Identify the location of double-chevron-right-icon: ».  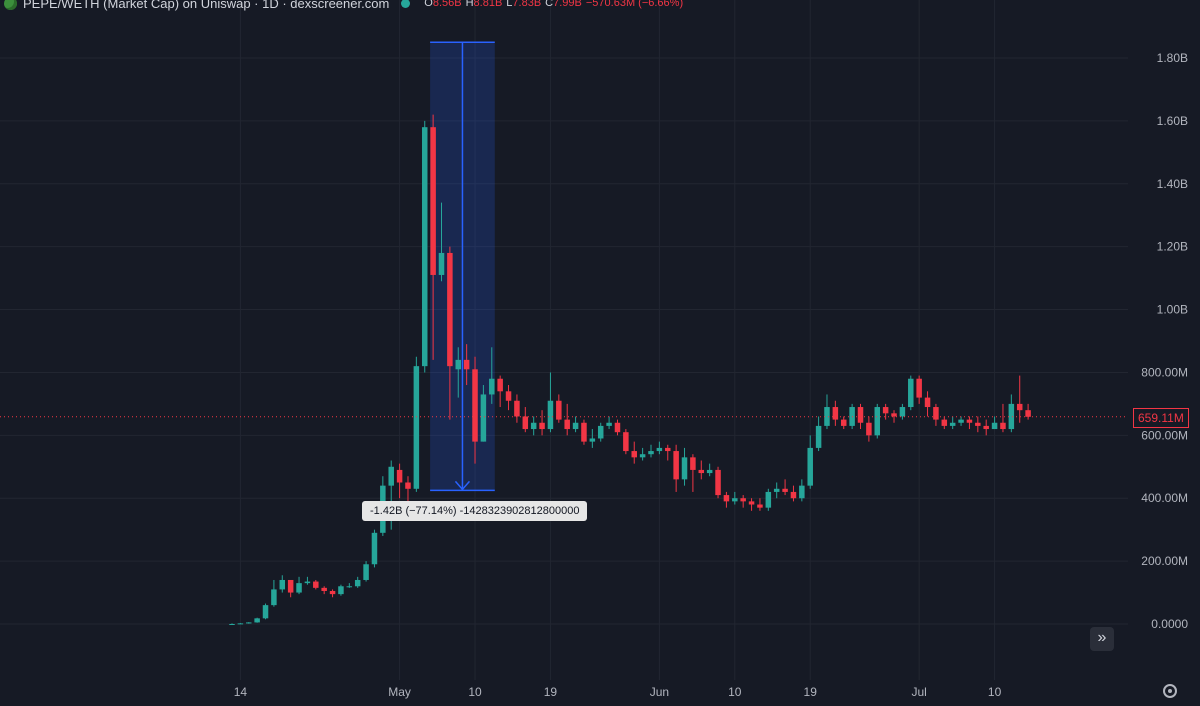
(1102, 637).